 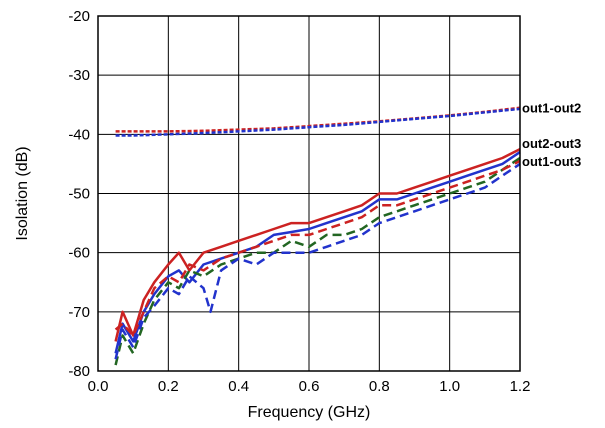 I want to click on x-tick-label: 0.4, so click(x=238, y=386).